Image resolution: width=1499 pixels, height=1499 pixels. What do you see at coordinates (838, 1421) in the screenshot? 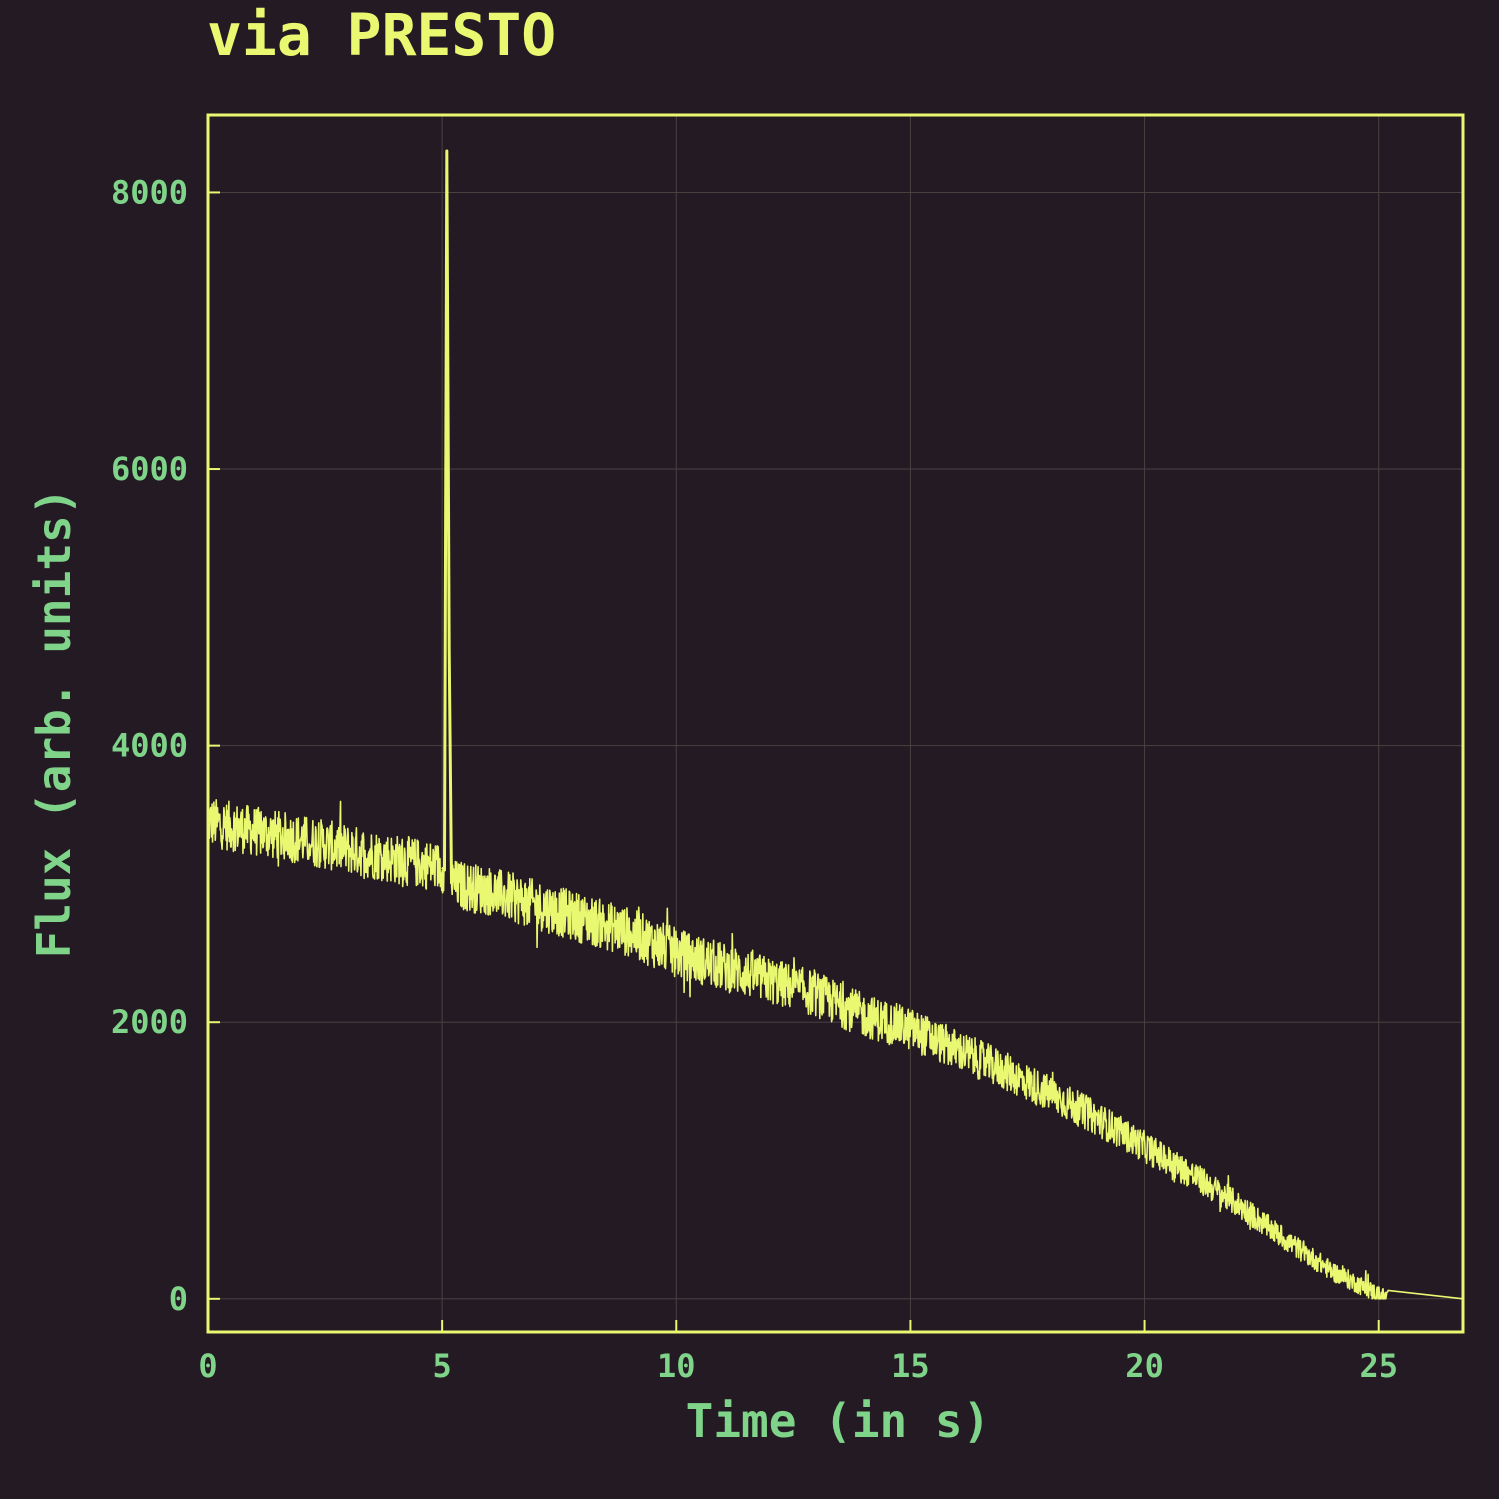
I see `x-axis-label: Time (in s)` at bounding box center [838, 1421].